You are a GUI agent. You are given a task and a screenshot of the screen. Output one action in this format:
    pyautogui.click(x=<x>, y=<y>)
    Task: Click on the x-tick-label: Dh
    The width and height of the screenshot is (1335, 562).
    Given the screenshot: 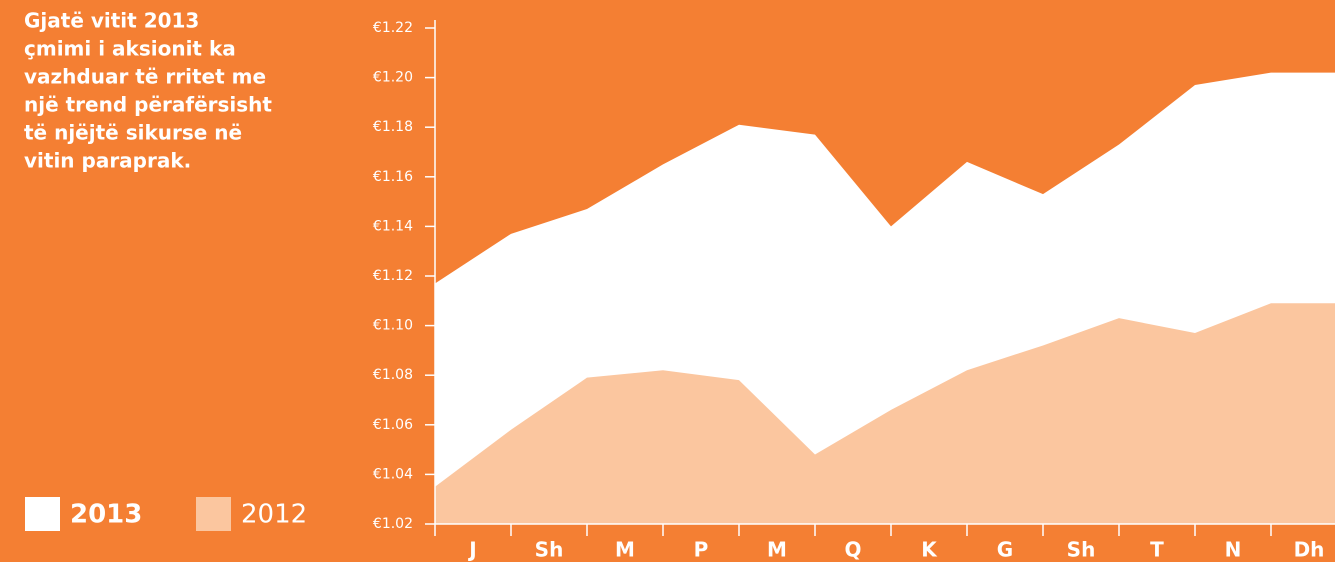 What is the action you would take?
    pyautogui.click(x=1309, y=550)
    